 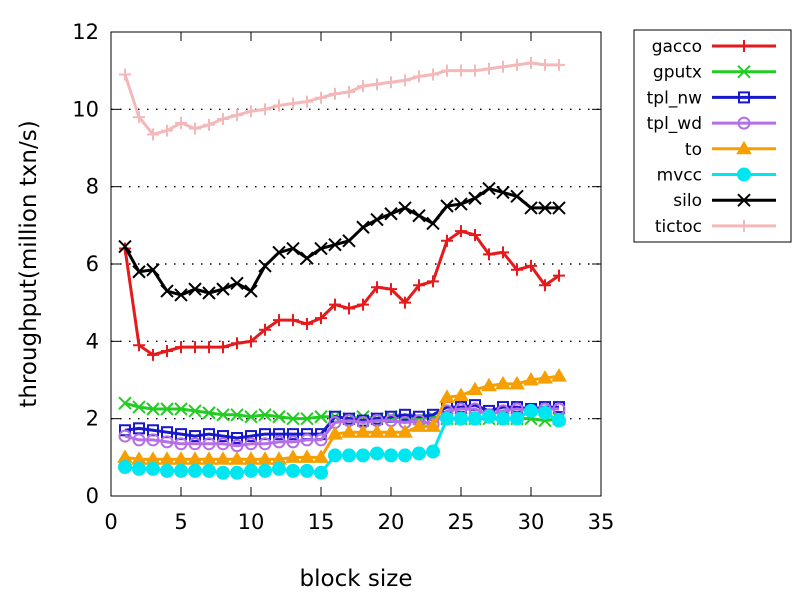 What do you see at coordinates (679, 176) in the screenshot?
I see `legend-label: mvcc` at bounding box center [679, 176].